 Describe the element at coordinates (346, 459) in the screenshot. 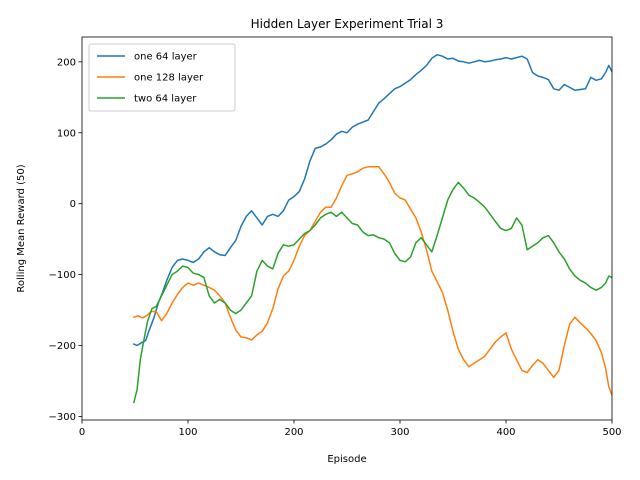

I see `x-axis-label: Episode` at that location.